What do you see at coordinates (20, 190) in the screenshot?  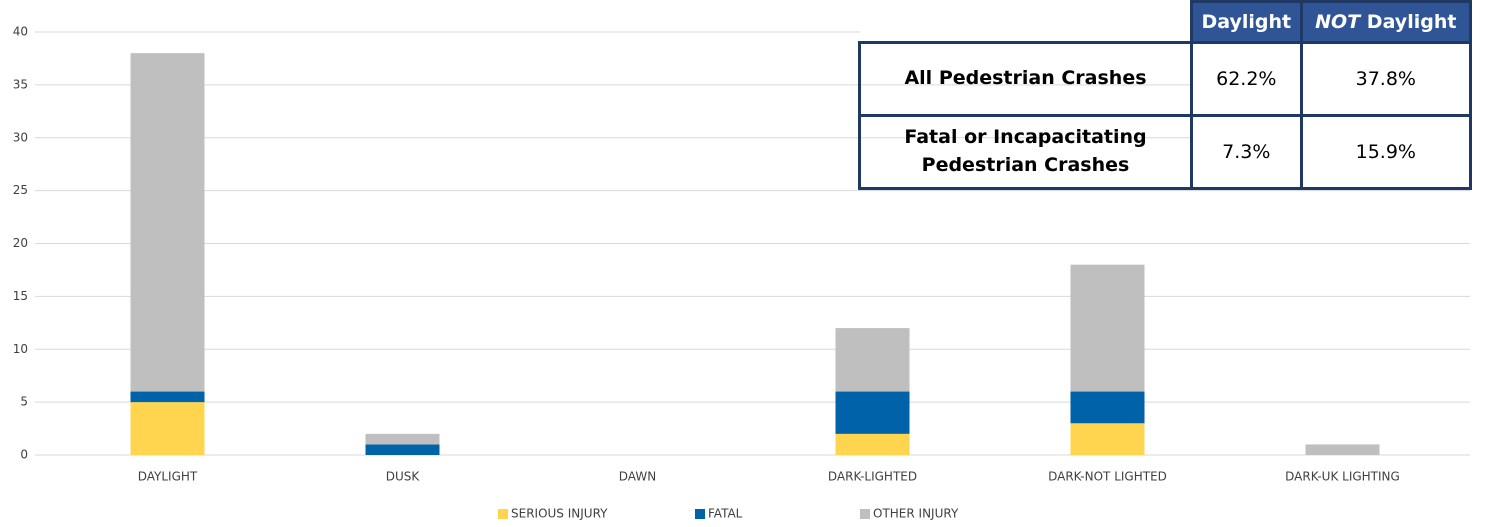 I see `y-tick-label: 25` at bounding box center [20, 190].